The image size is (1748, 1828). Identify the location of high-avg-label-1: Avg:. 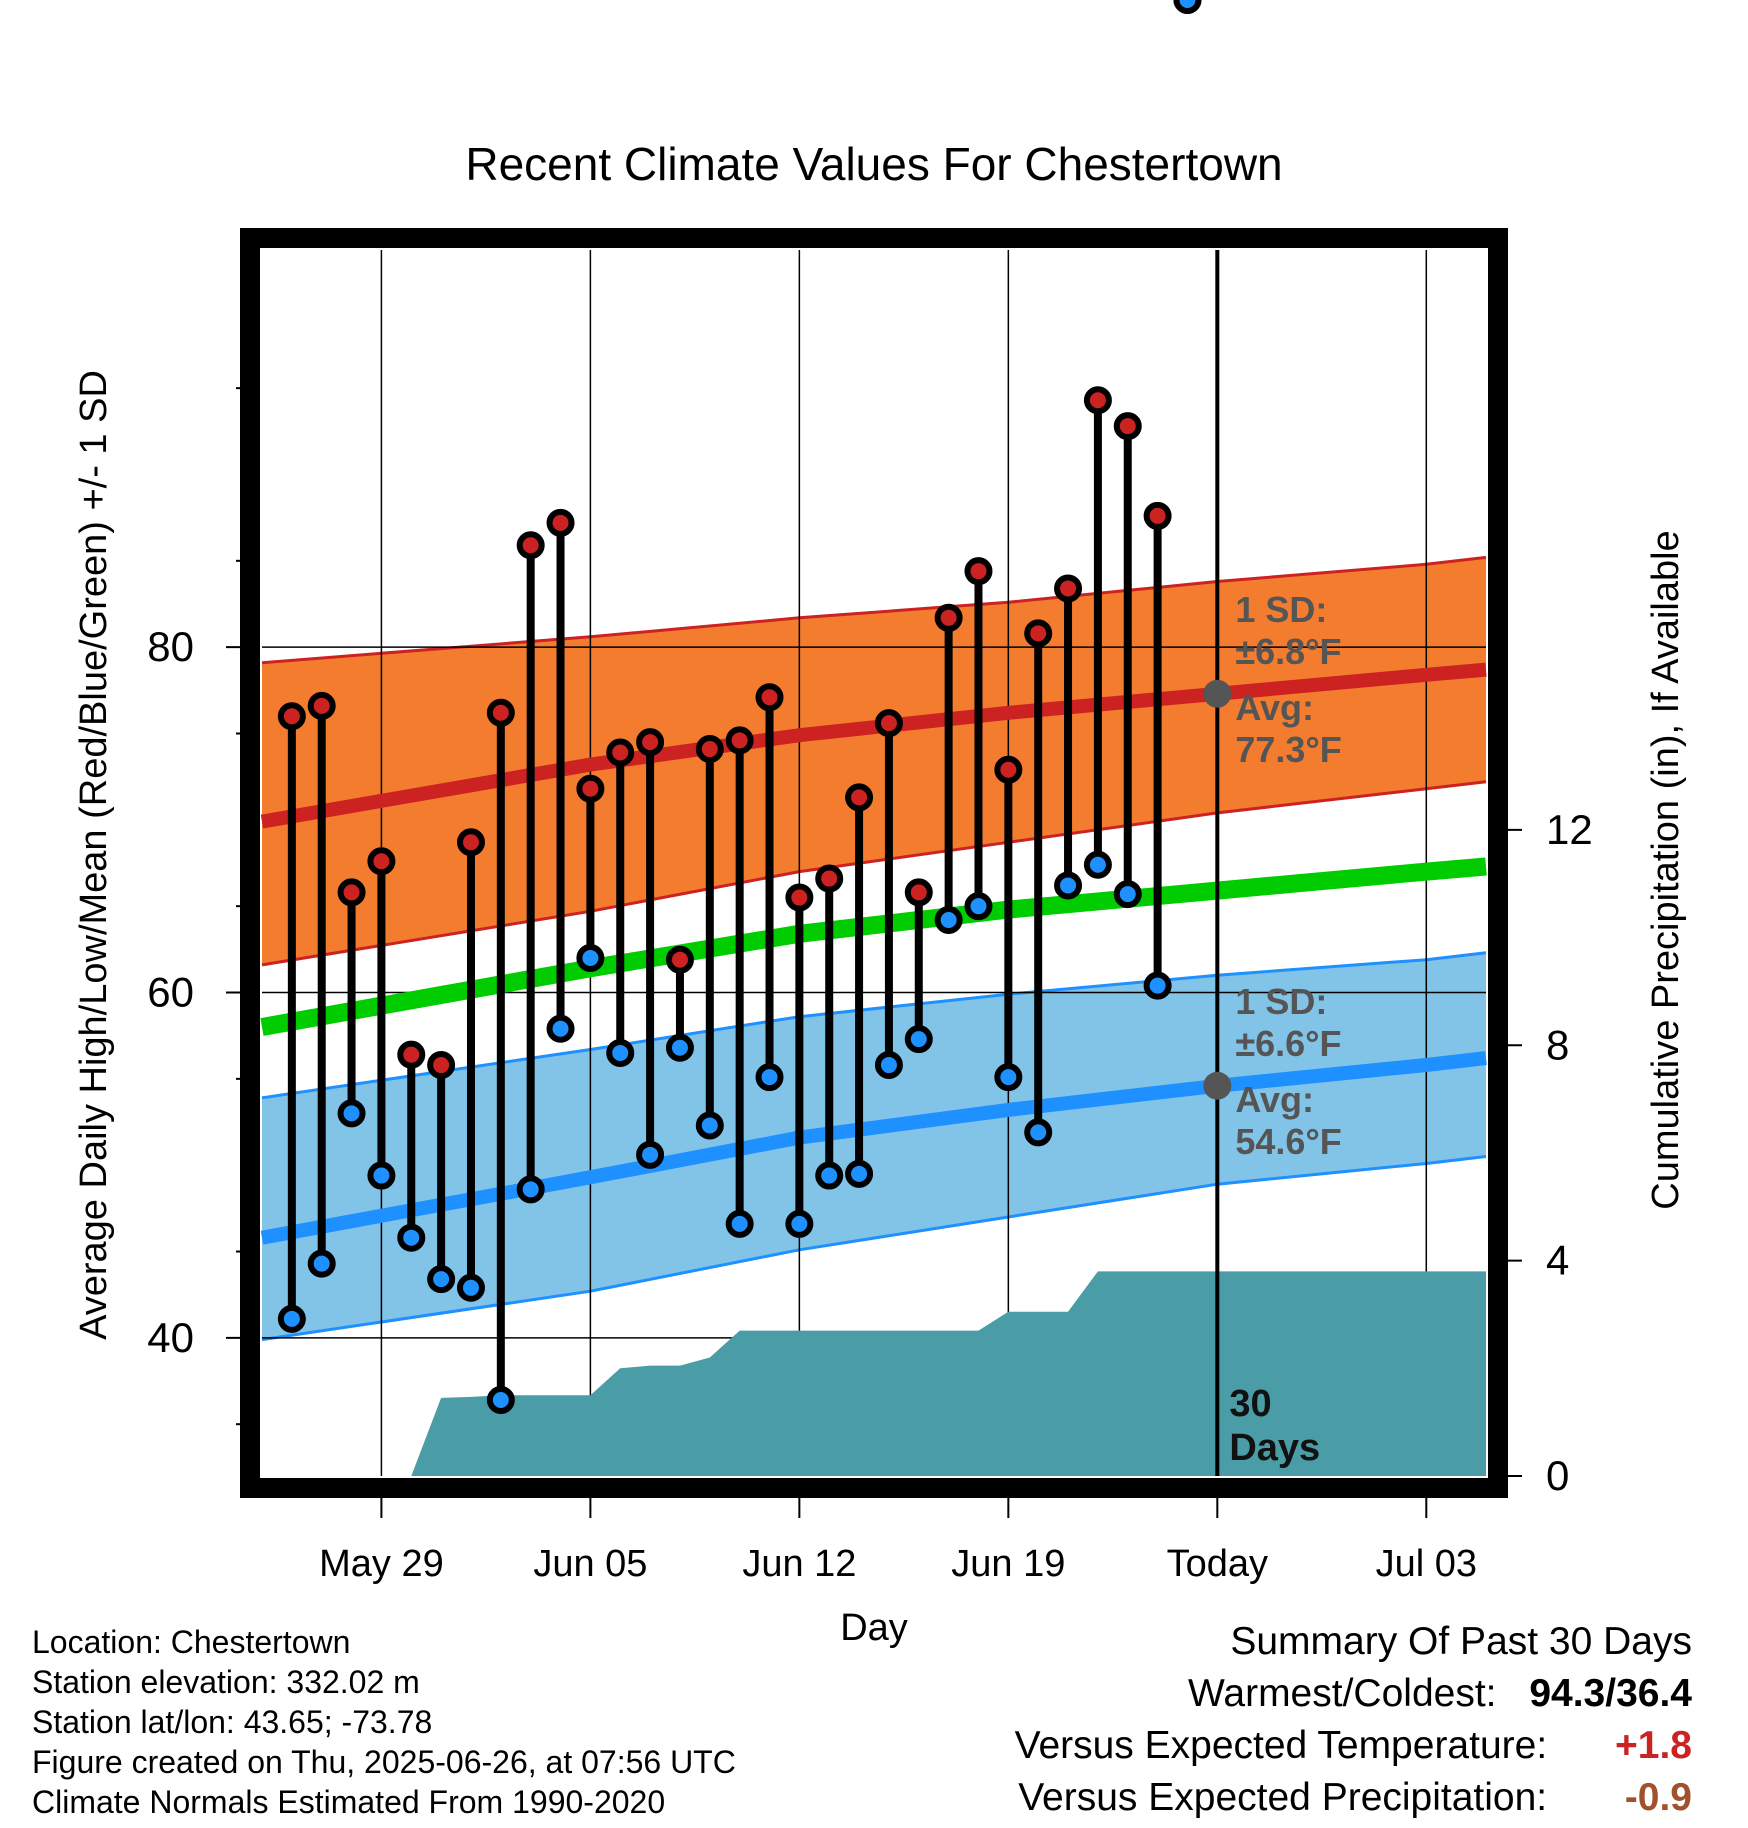
(1274, 707).